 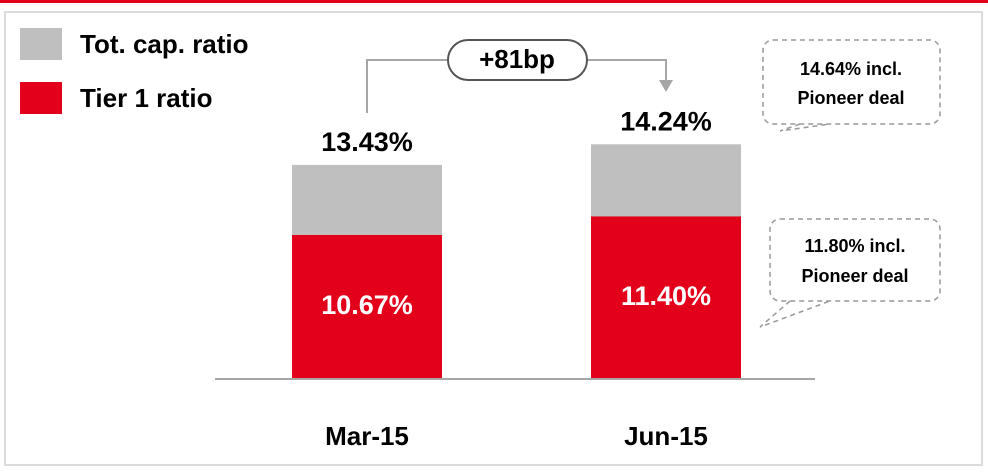 What do you see at coordinates (146, 98) in the screenshot?
I see `legend-label: Tier 1 ratio` at bounding box center [146, 98].